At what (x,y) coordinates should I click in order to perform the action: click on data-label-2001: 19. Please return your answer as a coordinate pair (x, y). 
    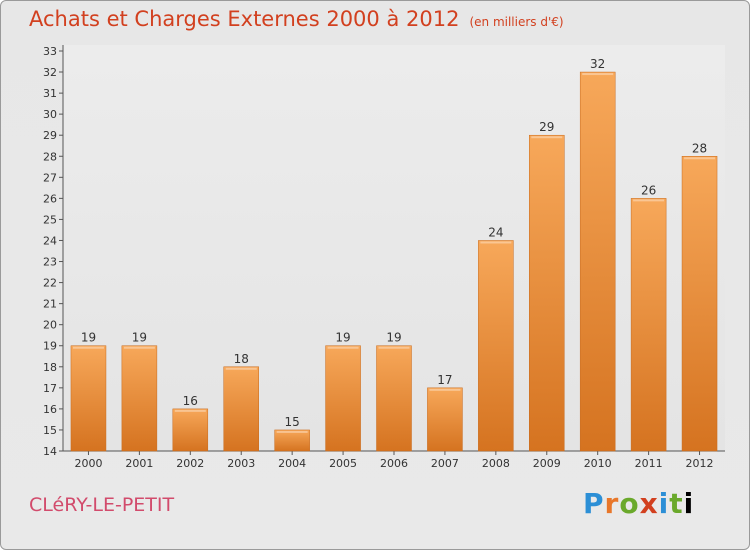
    Looking at the image, I should click on (139, 338).